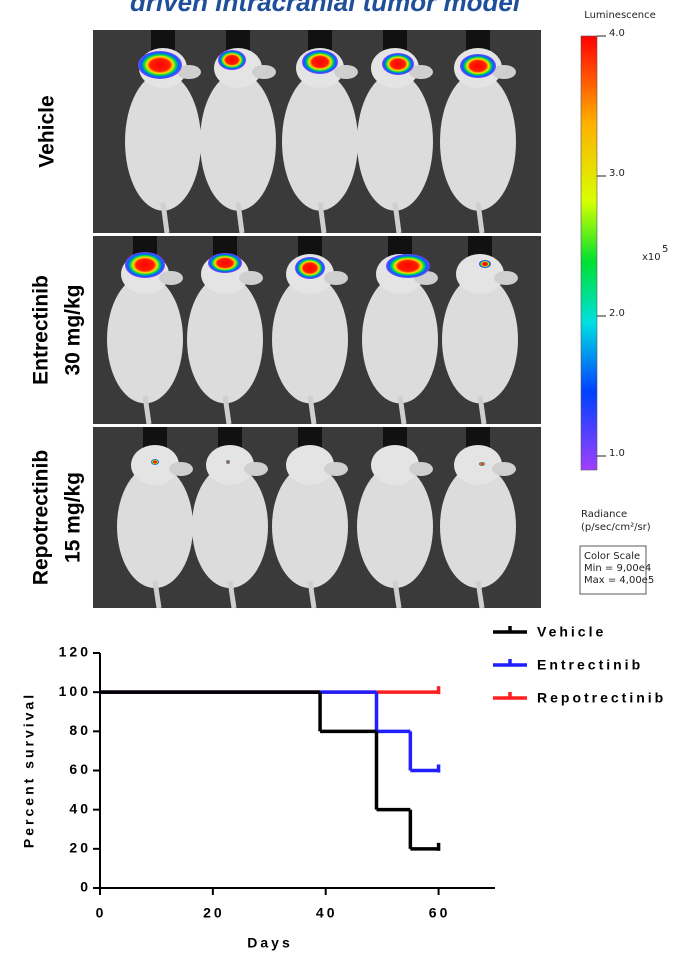 This screenshot has height=955, width=682. What do you see at coordinates (571, 632) in the screenshot?
I see `legend-label: Vehicle` at bounding box center [571, 632].